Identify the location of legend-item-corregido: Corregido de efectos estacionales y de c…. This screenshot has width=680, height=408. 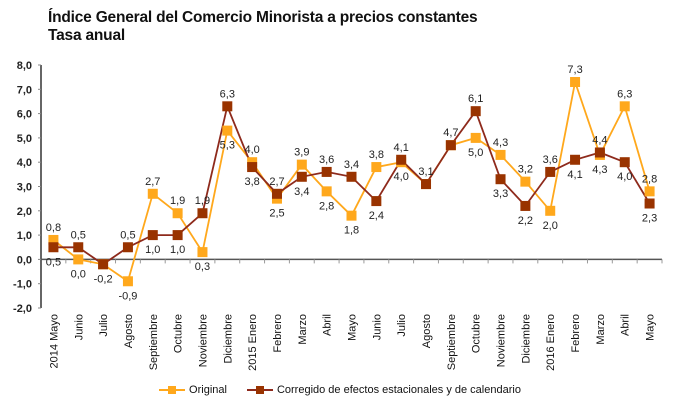
(383, 390).